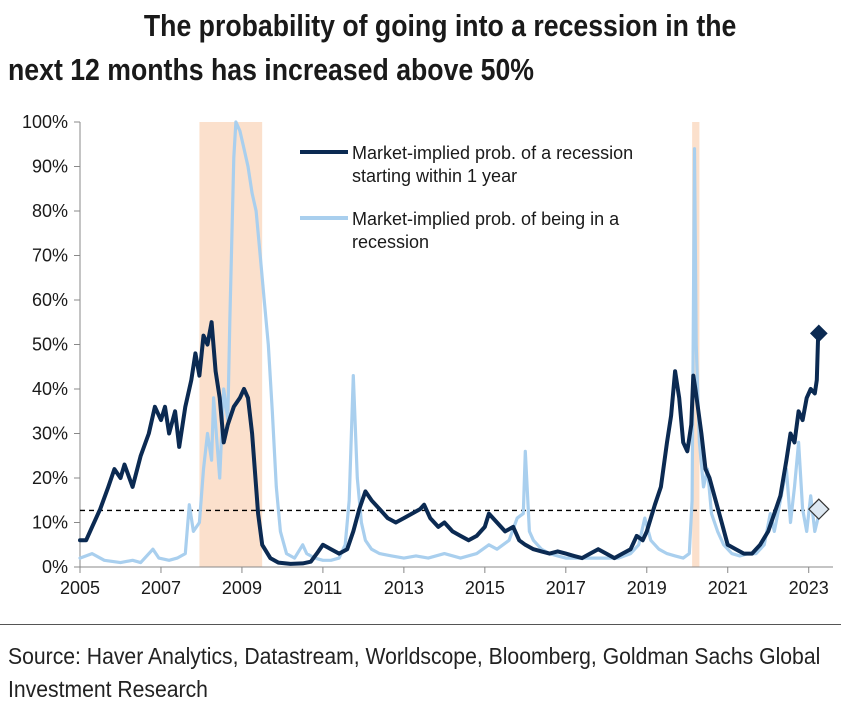 The width and height of the screenshot is (841, 714). I want to click on x-tick-label: 2013, so click(404, 588).